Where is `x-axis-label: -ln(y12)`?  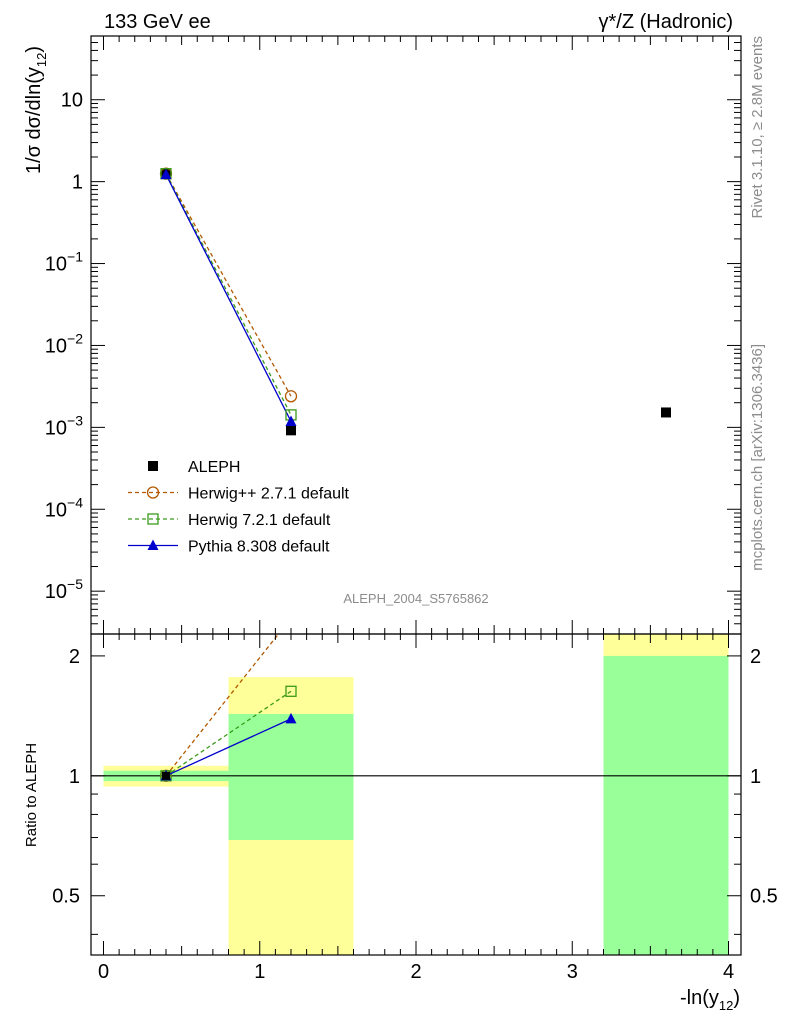
x-axis-label: -ln(y12) is located at coordinates (710, 1000).